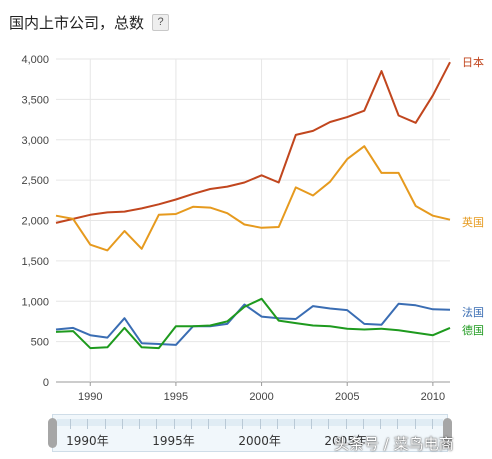 The width and height of the screenshot is (492, 459). Describe the element at coordinates (52, 433) in the screenshot. I see `timeline-left-handle` at that location.